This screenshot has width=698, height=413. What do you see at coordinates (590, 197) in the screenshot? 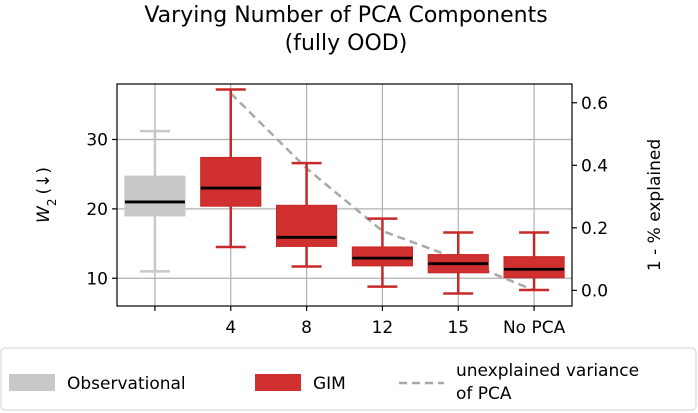
I see `right-y-axis: 0.0 0.2 0.4 0.6` at bounding box center [590, 197].